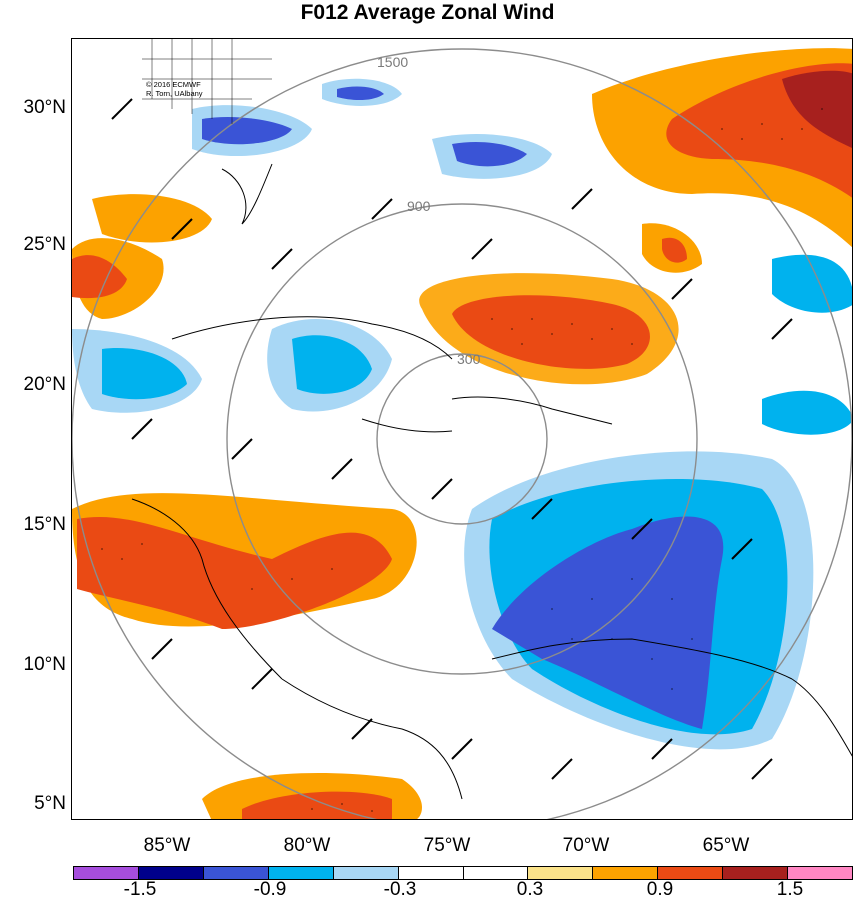  What do you see at coordinates (586, 845) in the screenshot?
I see `lon-label: 70°W` at bounding box center [586, 845].